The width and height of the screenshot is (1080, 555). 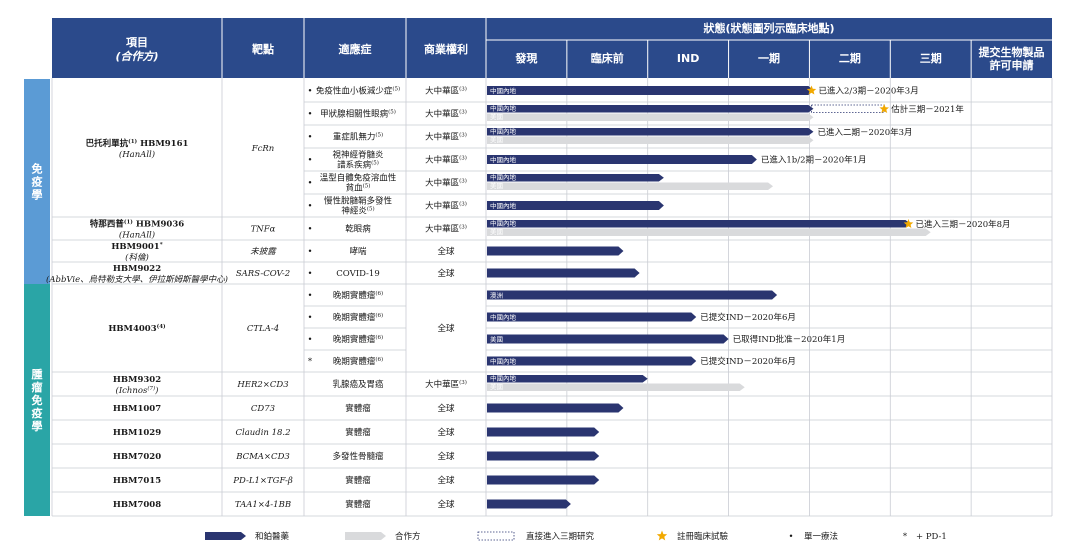 I want to click on group-label-0-1: 疫, so click(x=37, y=182).